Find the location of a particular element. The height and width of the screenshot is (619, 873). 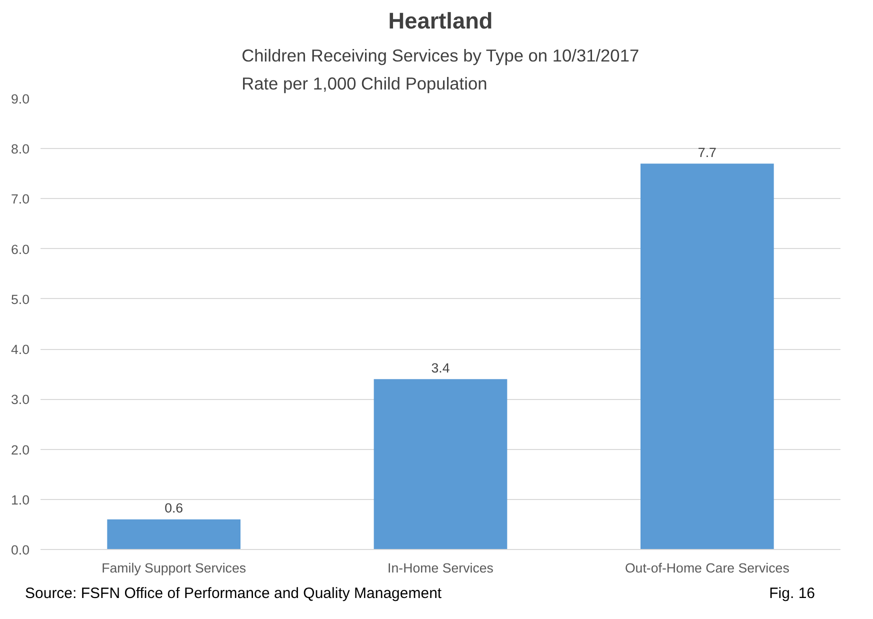

y-tick-label: 1.0 is located at coordinates (20, 500).